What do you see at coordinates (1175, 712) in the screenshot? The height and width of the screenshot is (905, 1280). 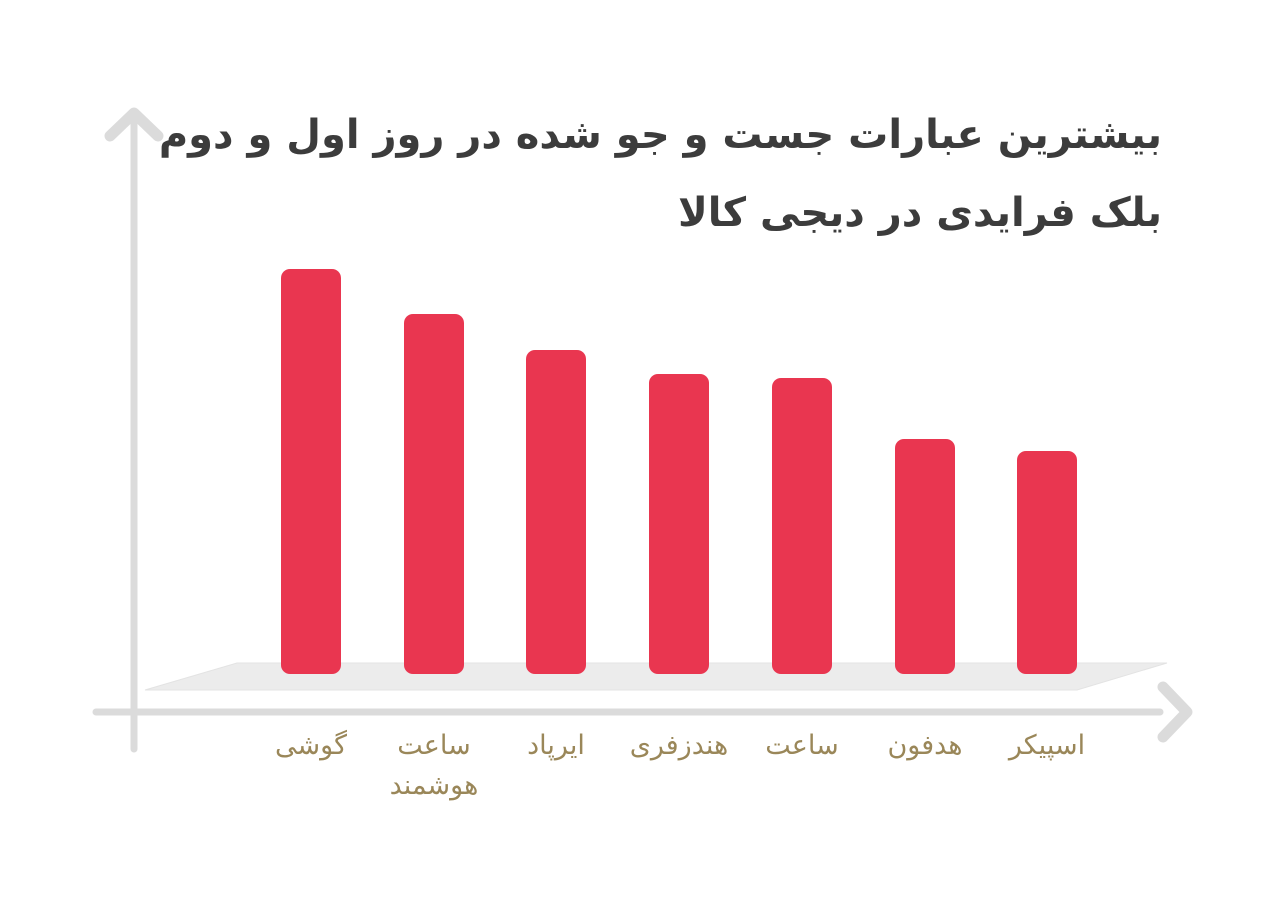 I see `x-axis-arrow-icon` at bounding box center [1175, 712].